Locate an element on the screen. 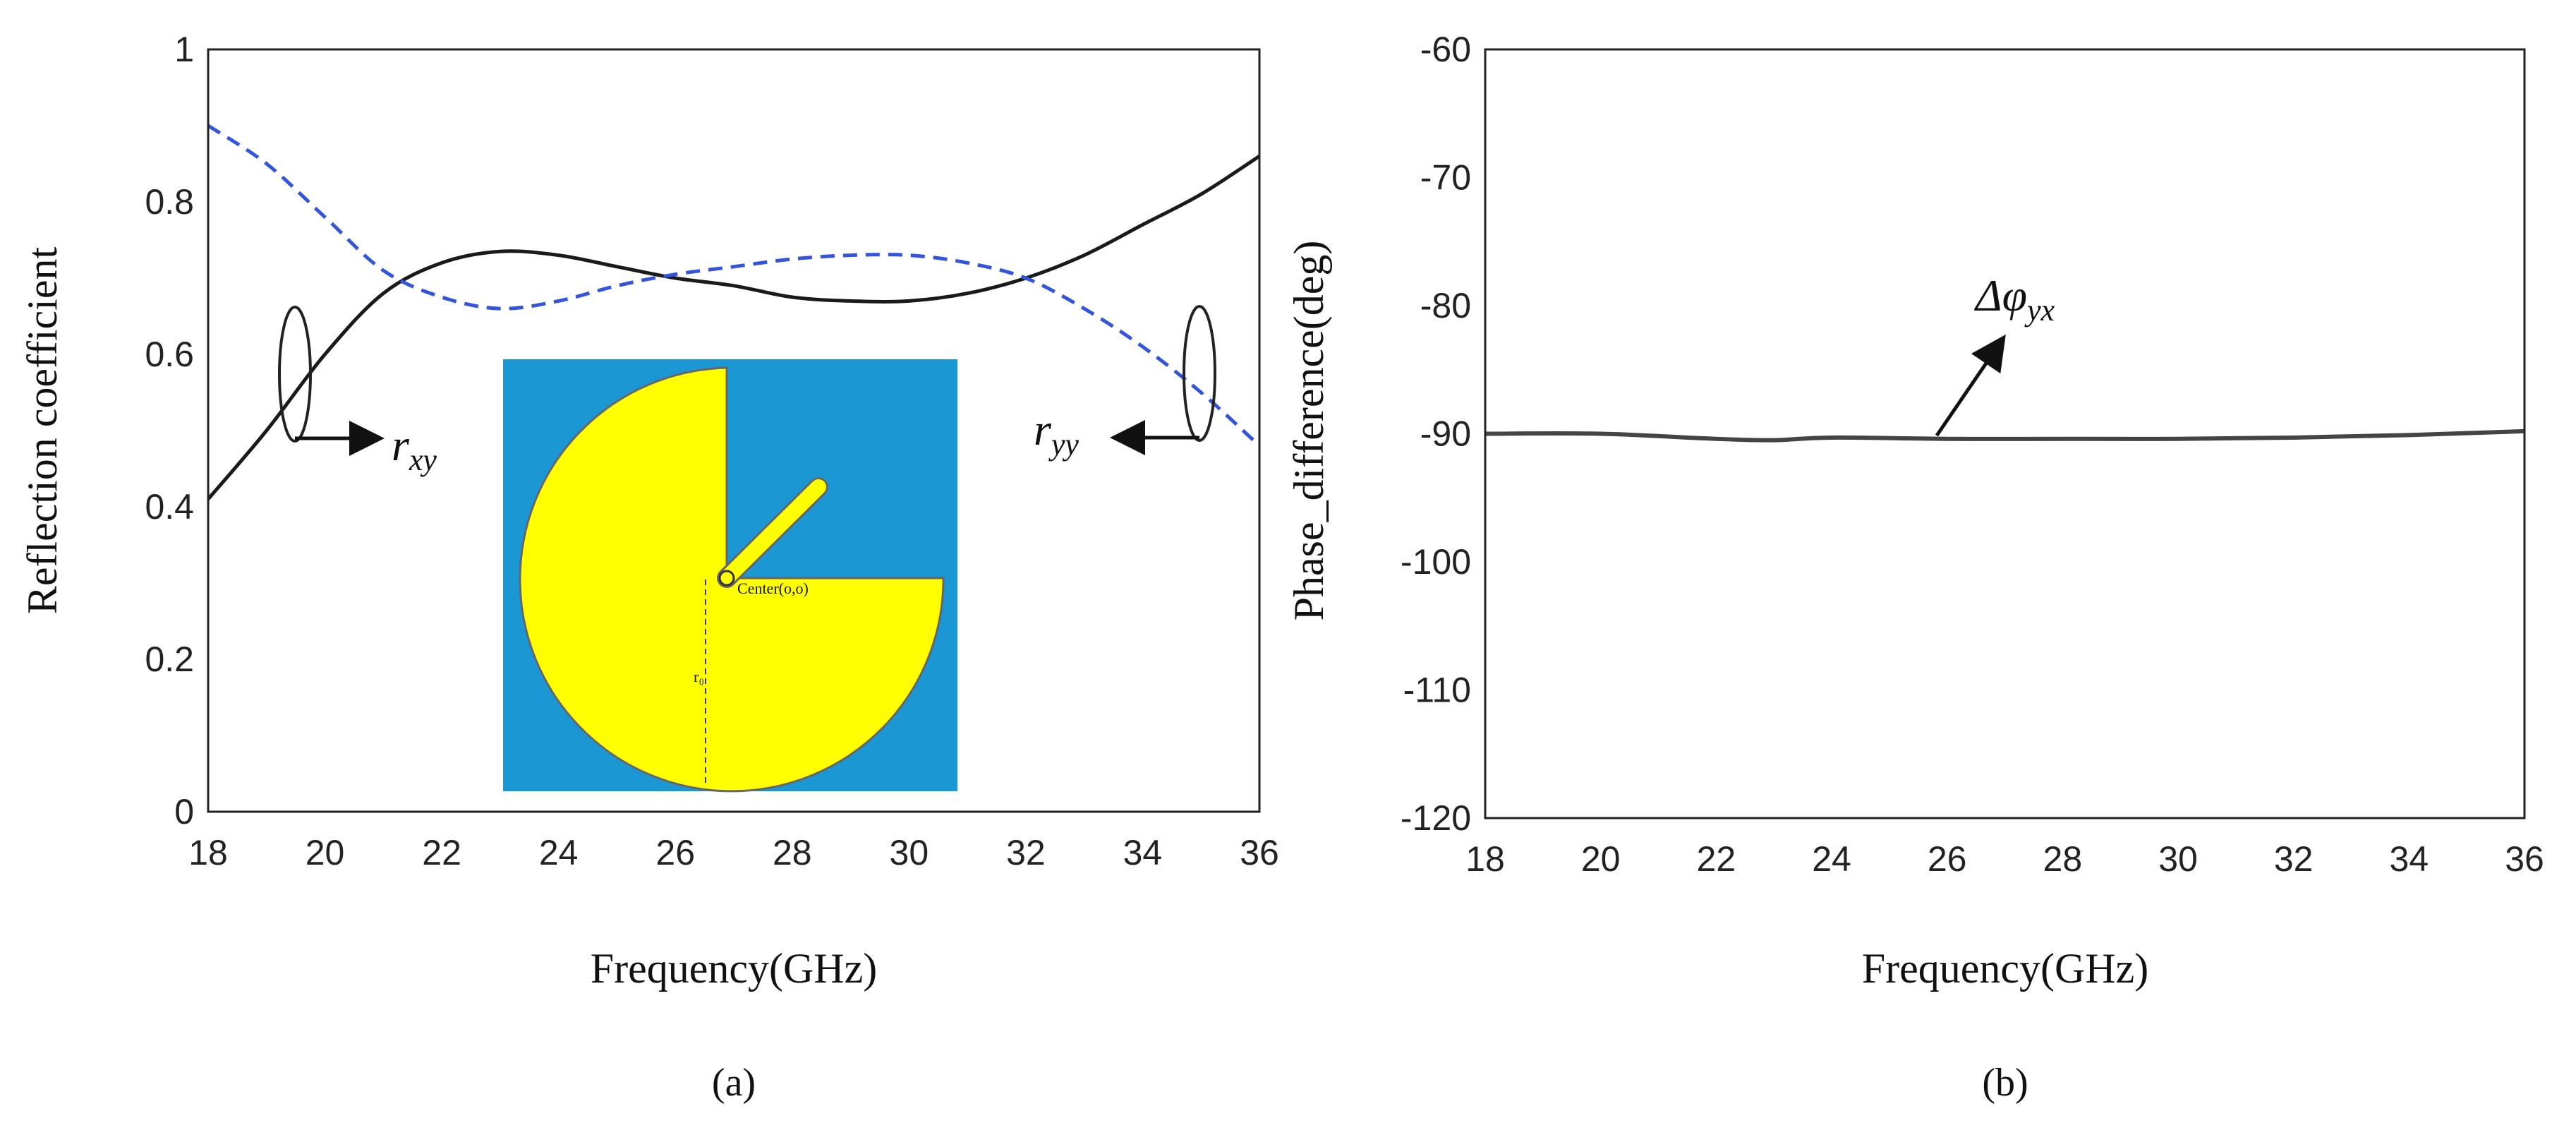  panel-a-x-tick-label: 36 is located at coordinates (1260, 852).